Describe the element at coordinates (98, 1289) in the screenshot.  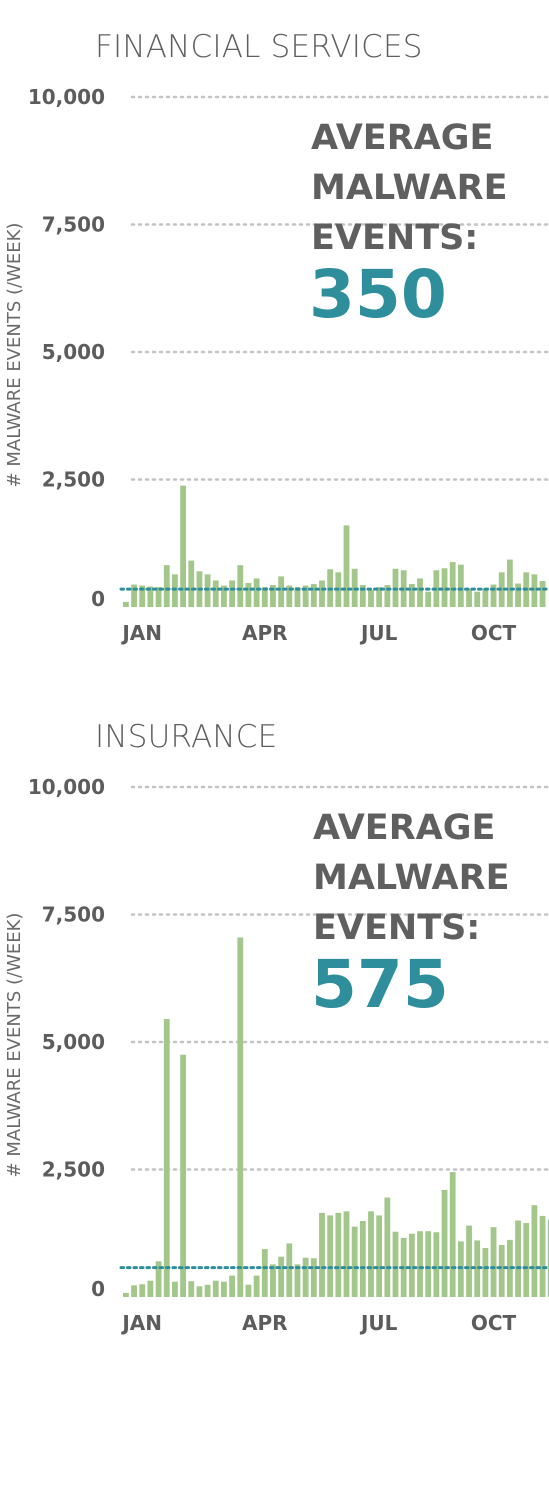
I see `y-tick-label: 0` at that location.